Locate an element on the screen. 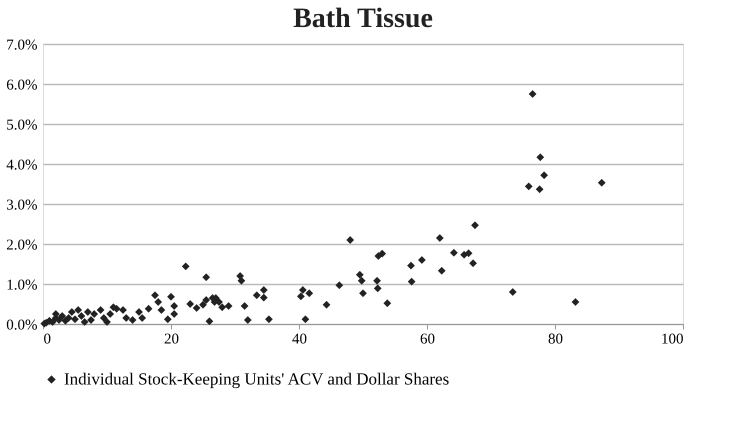 This screenshot has width=754, height=435. y-tick-label: 6.0% is located at coordinates (22, 86).